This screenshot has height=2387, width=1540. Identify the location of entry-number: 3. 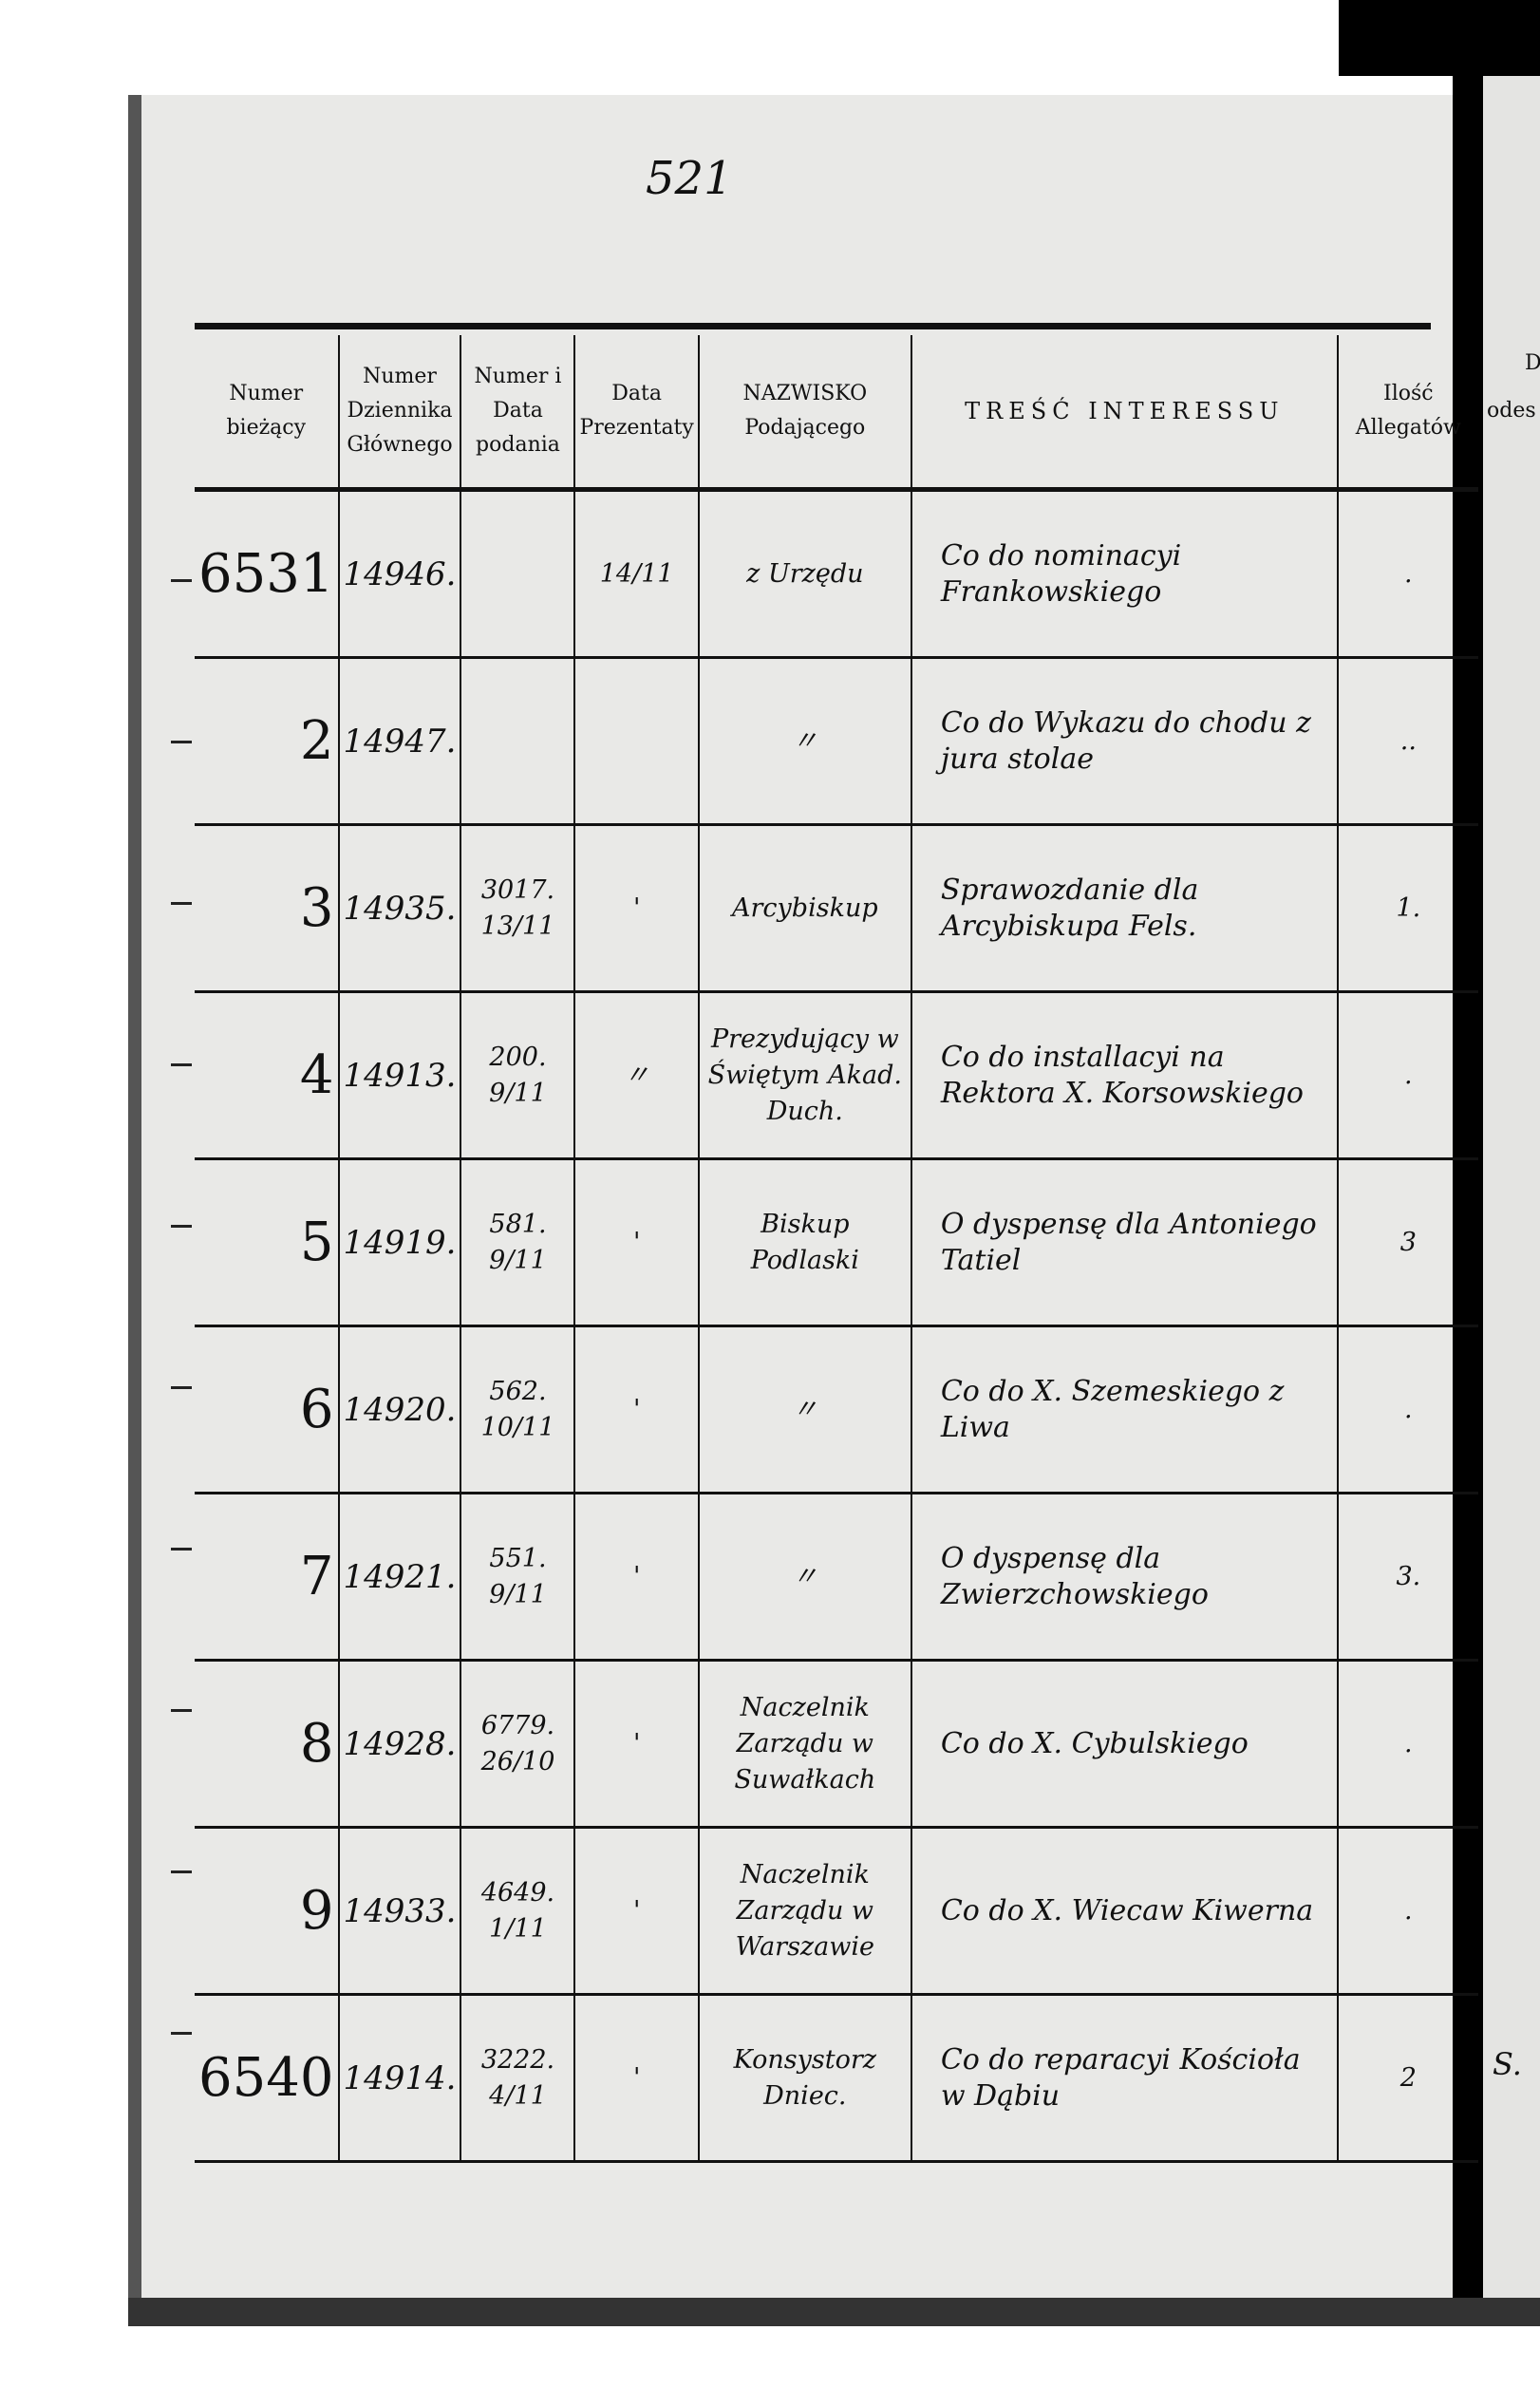
(267, 908).